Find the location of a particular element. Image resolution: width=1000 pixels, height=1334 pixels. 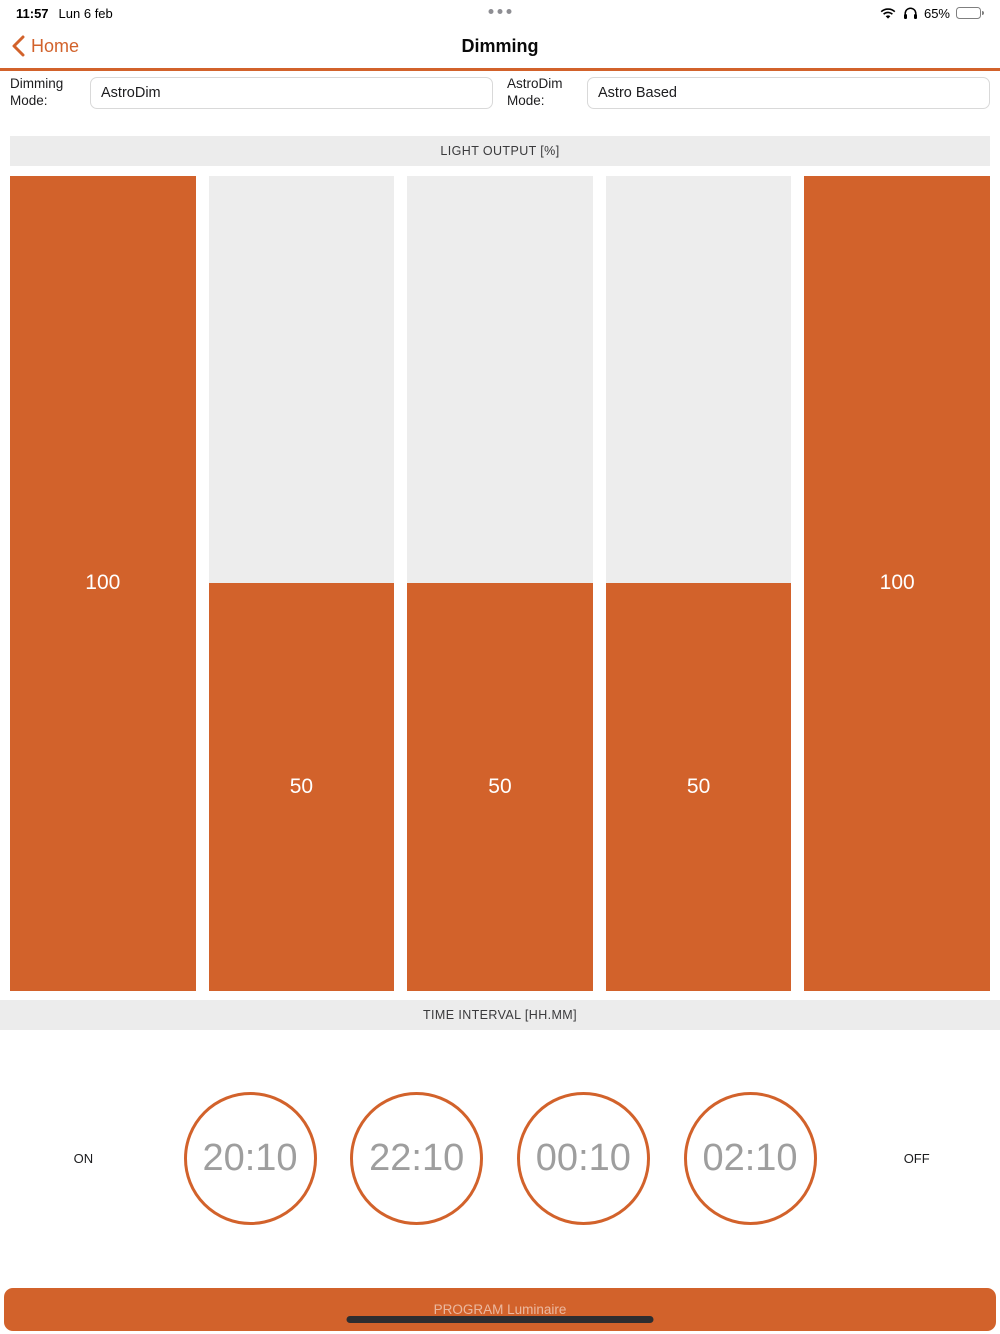

clock: 11:57 is located at coordinates (32, 13).